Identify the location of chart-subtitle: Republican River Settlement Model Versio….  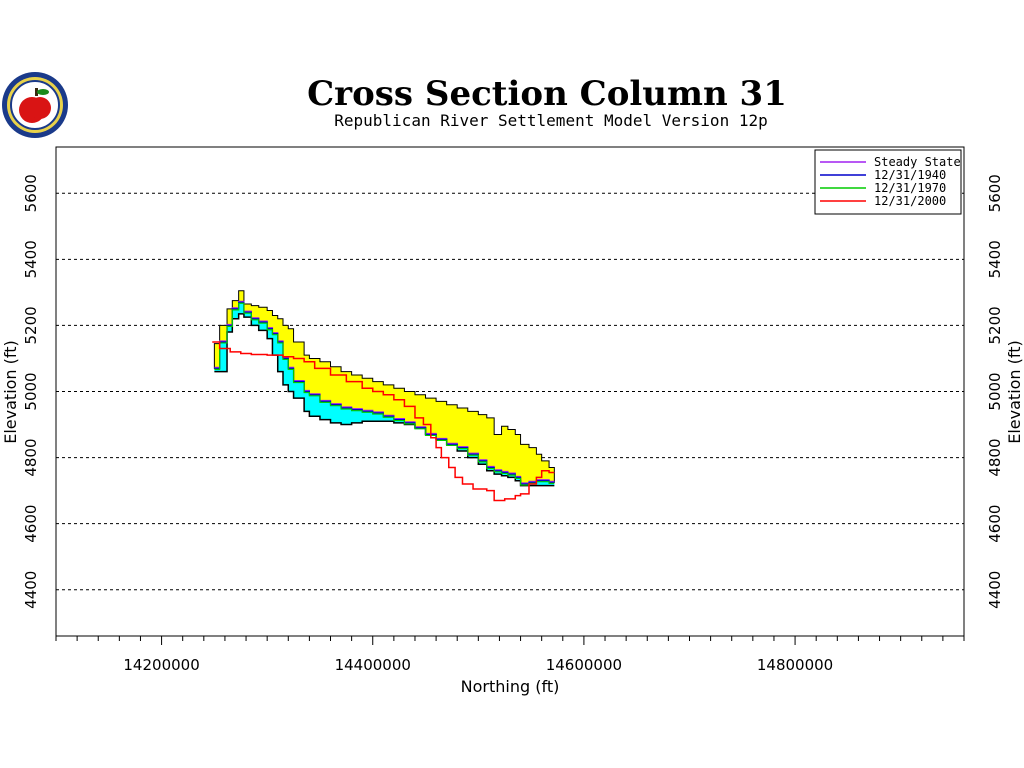
(550, 120).